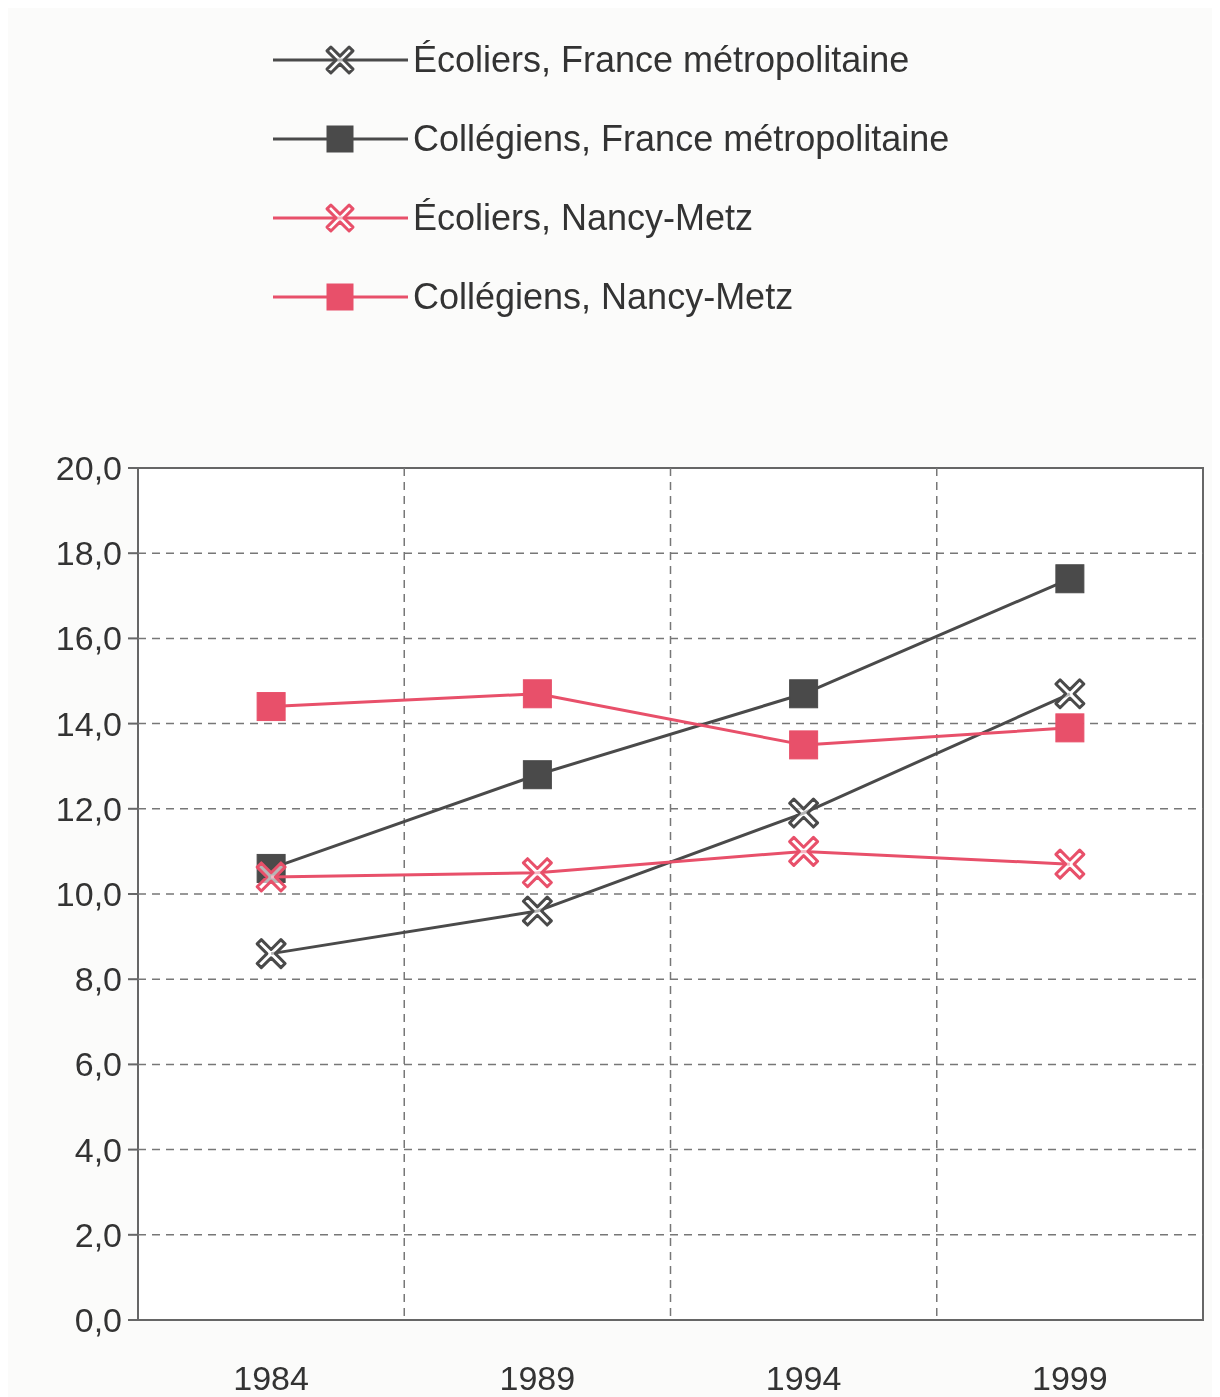 The width and height of the screenshot is (1220, 1397). I want to click on y-tick-label: 14,0, so click(88, 723).